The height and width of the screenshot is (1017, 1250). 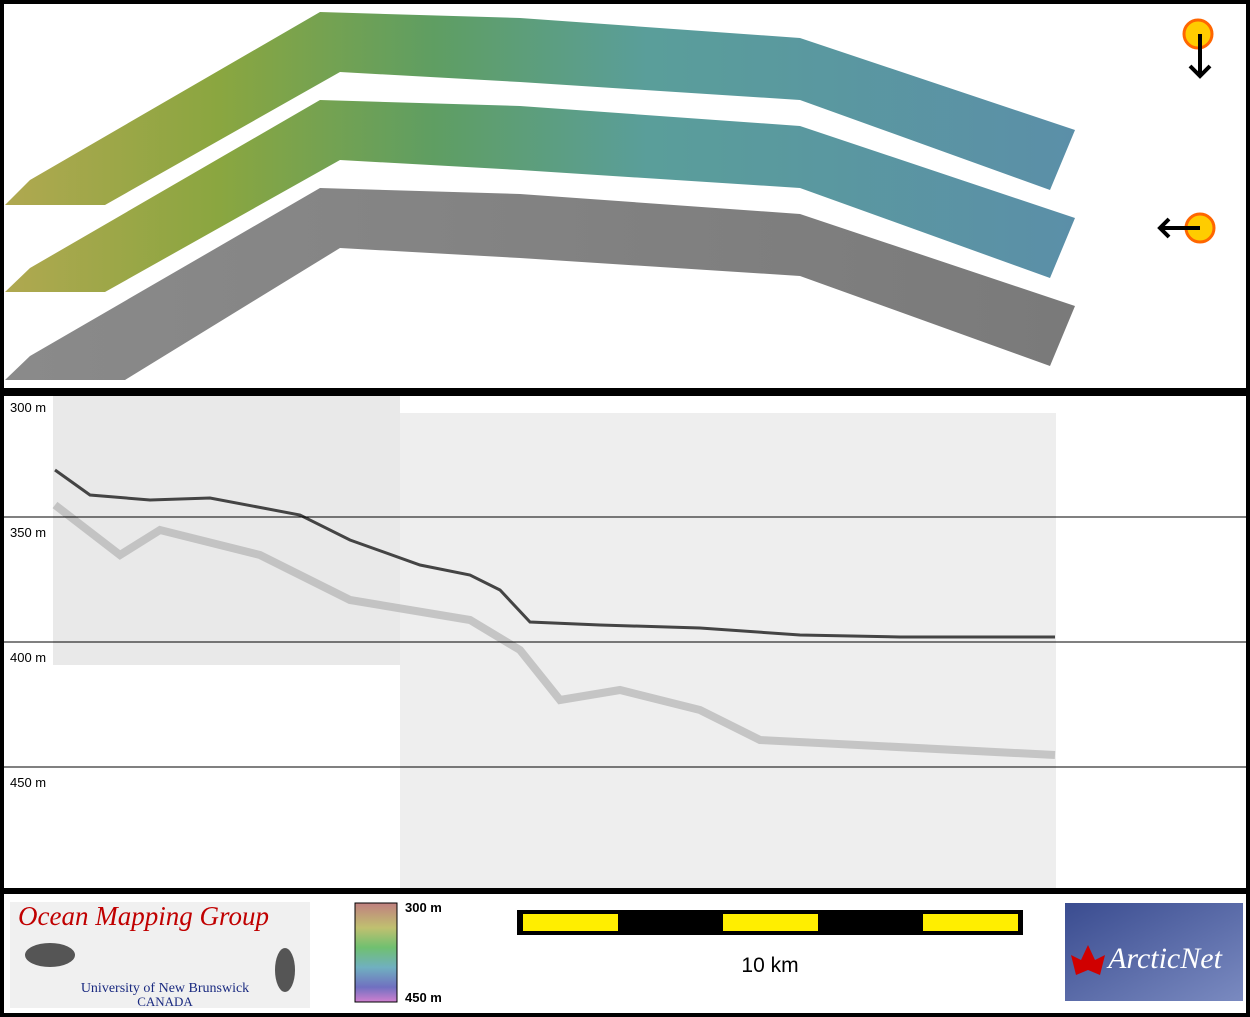 What do you see at coordinates (28, 532) in the screenshot?
I see `depth-label: 350 m` at bounding box center [28, 532].